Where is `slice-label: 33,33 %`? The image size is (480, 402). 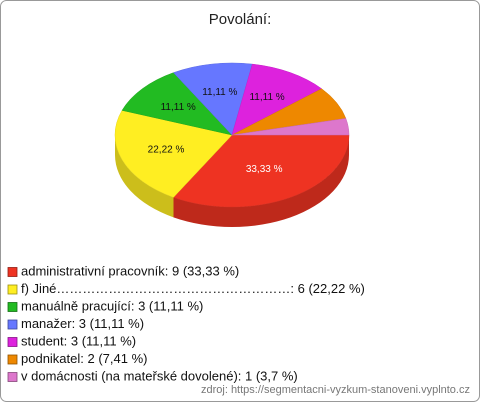
slice-label: 33,33 % is located at coordinates (264, 169).